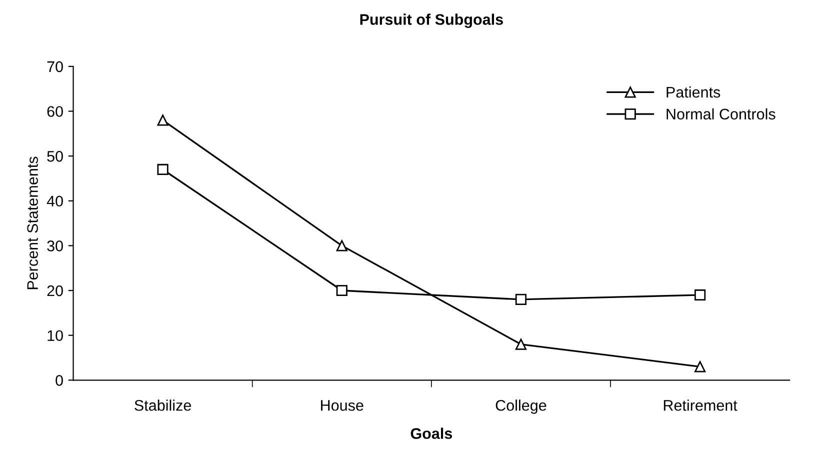  I want to click on y-tick-label: 0, so click(59, 380).